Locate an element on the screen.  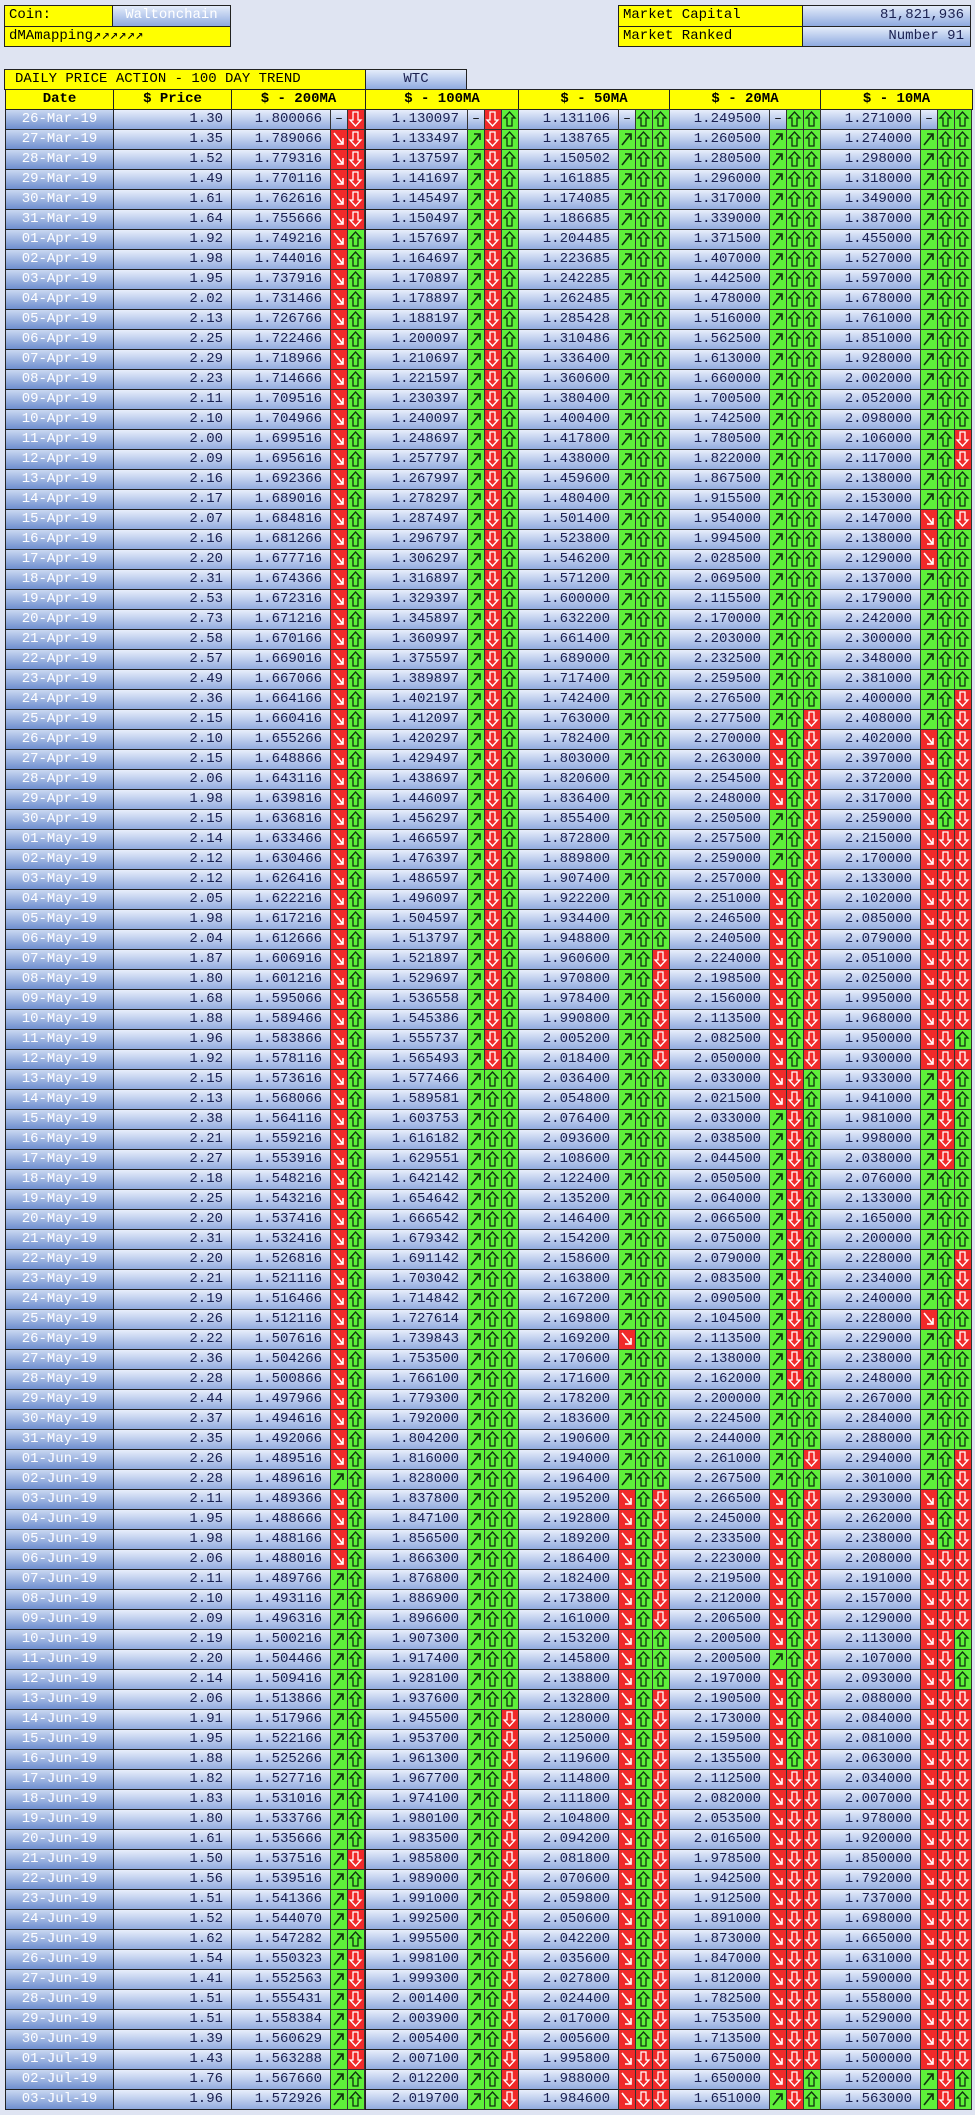
date-cell: 26-Jun-19 is located at coordinates (59, 1959).